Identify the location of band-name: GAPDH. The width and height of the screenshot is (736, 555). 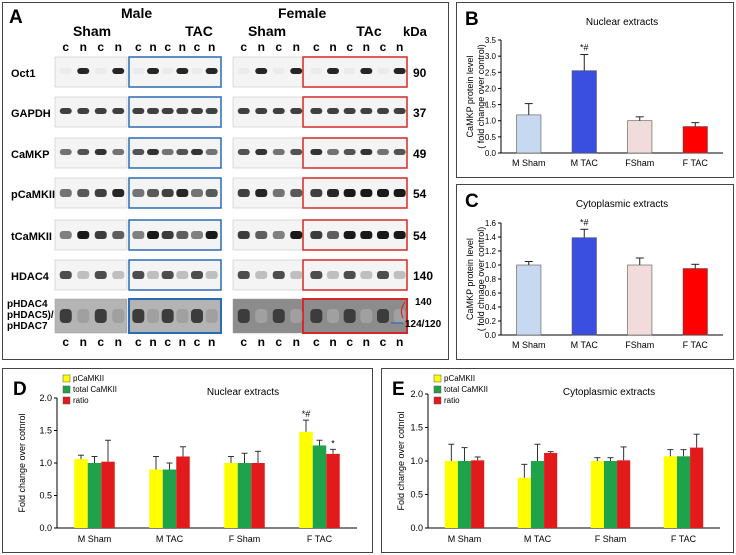
(31, 114).